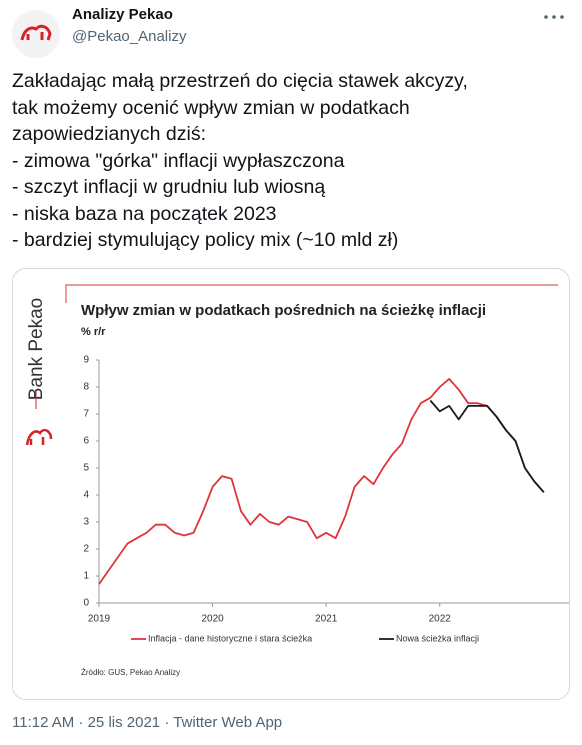  What do you see at coordinates (86, 549) in the screenshot?
I see `y-tick-label: 2` at bounding box center [86, 549].